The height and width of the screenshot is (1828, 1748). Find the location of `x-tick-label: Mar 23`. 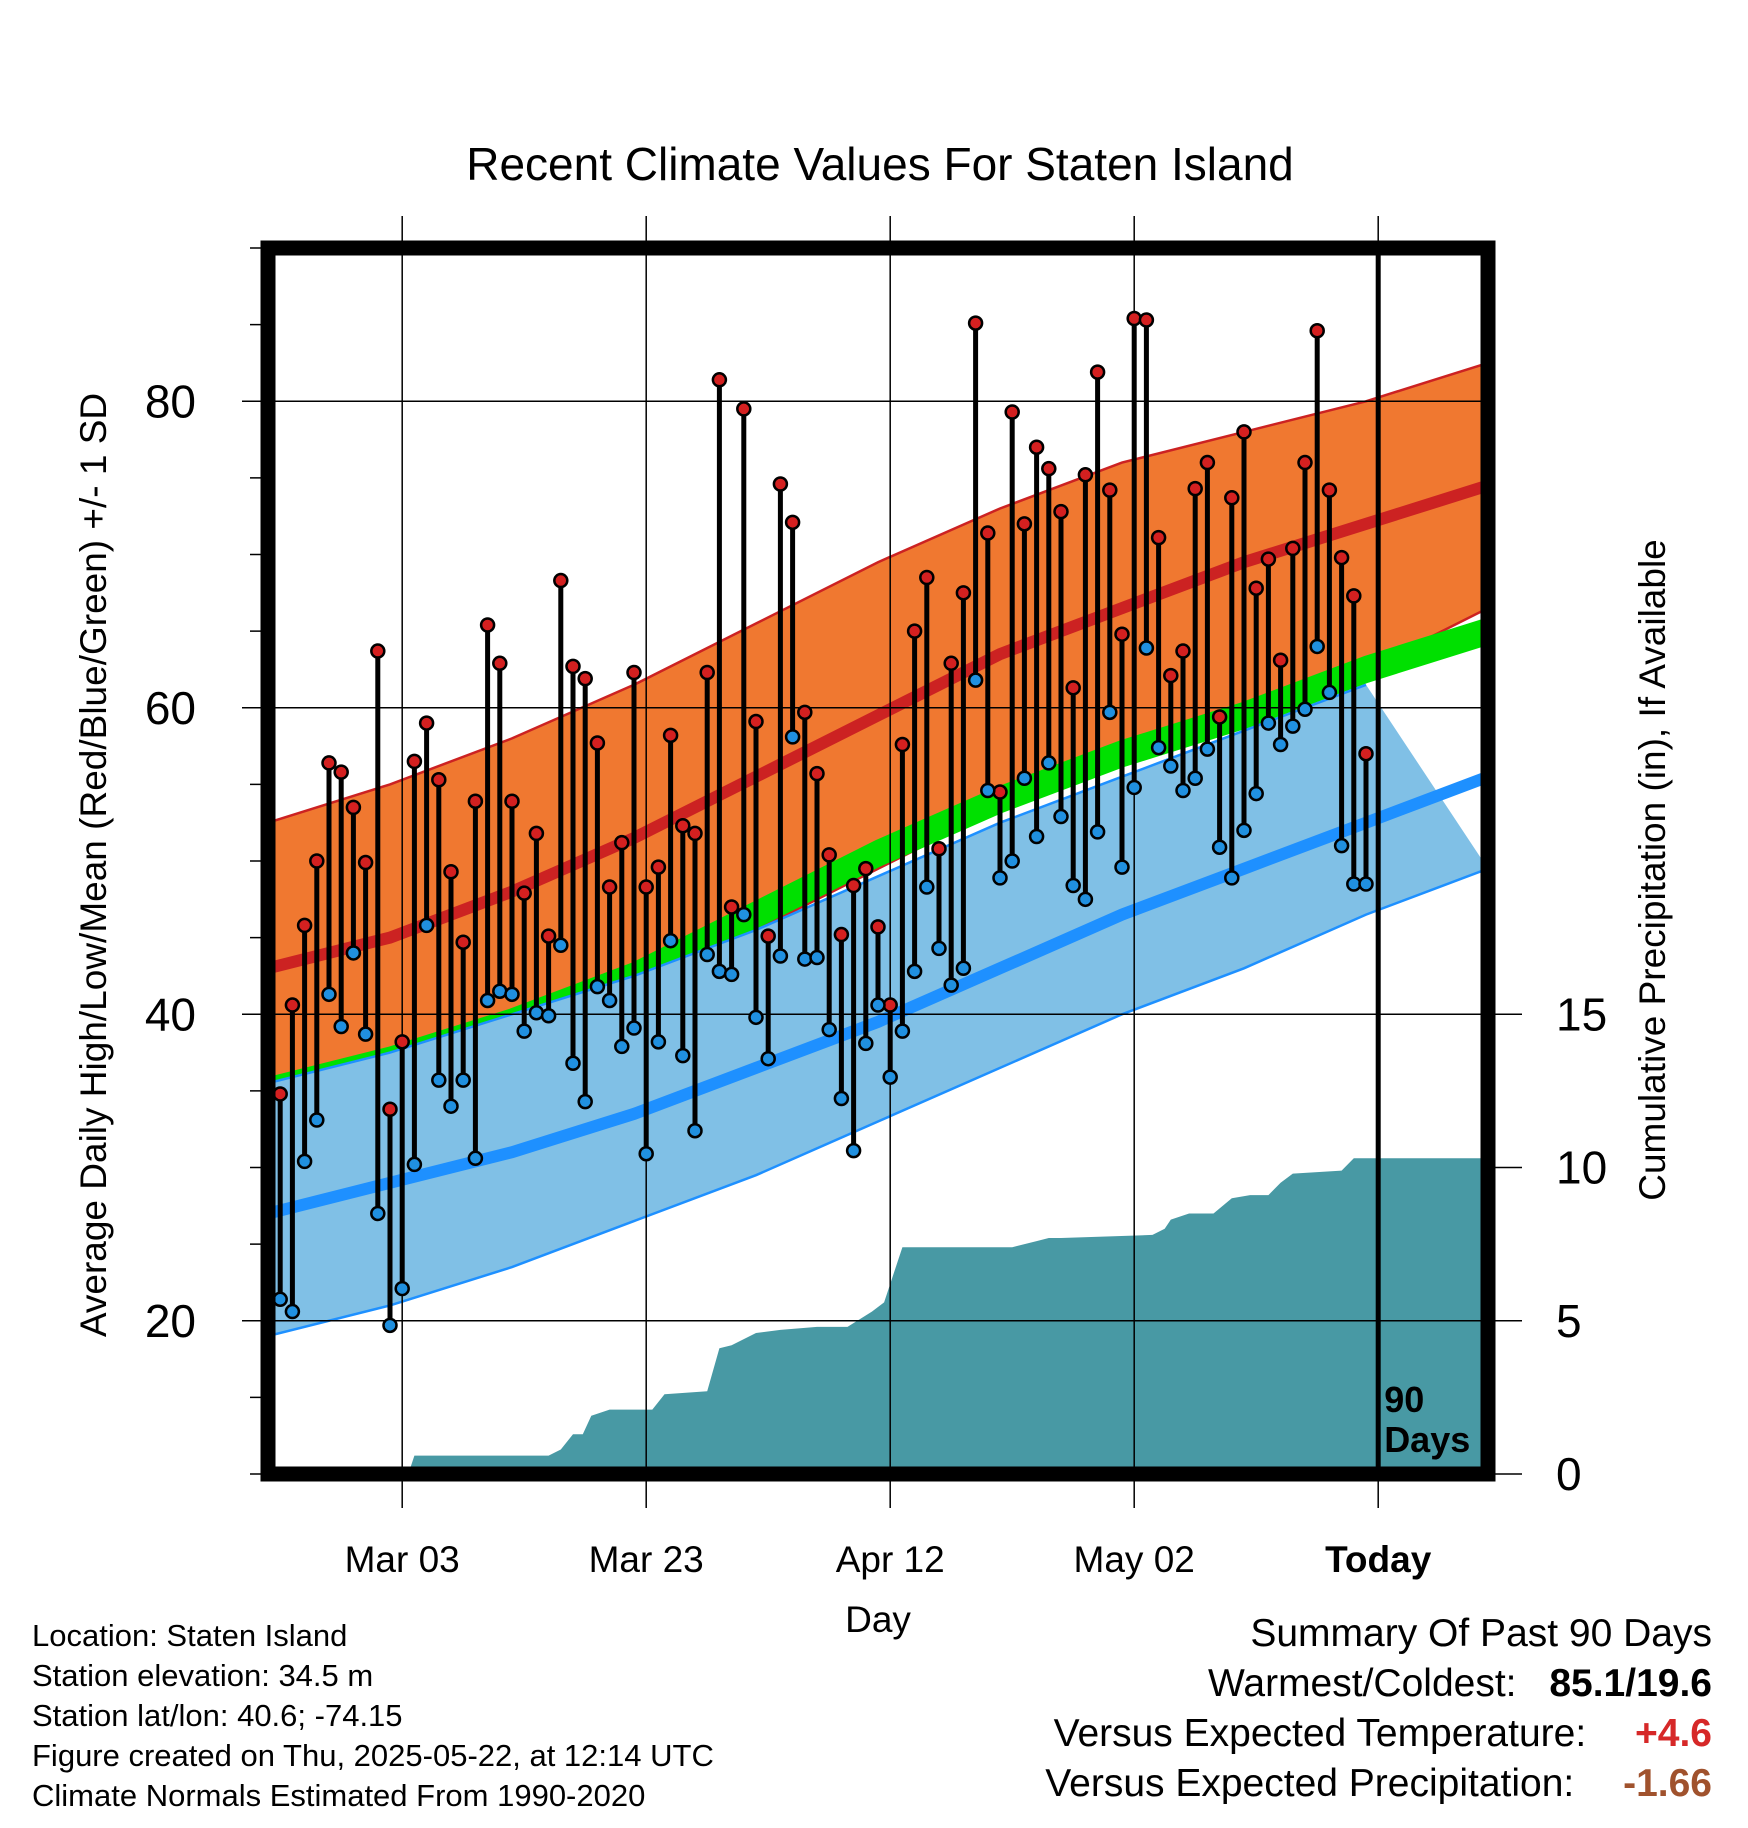

x-tick-label: Mar 23 is located at coordinates (646, 1559).